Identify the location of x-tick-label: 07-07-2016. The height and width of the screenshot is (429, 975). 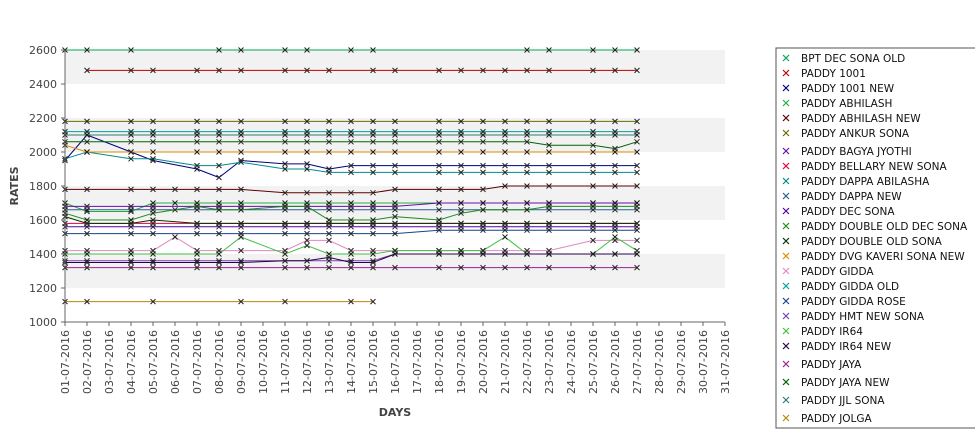
(197, 362).